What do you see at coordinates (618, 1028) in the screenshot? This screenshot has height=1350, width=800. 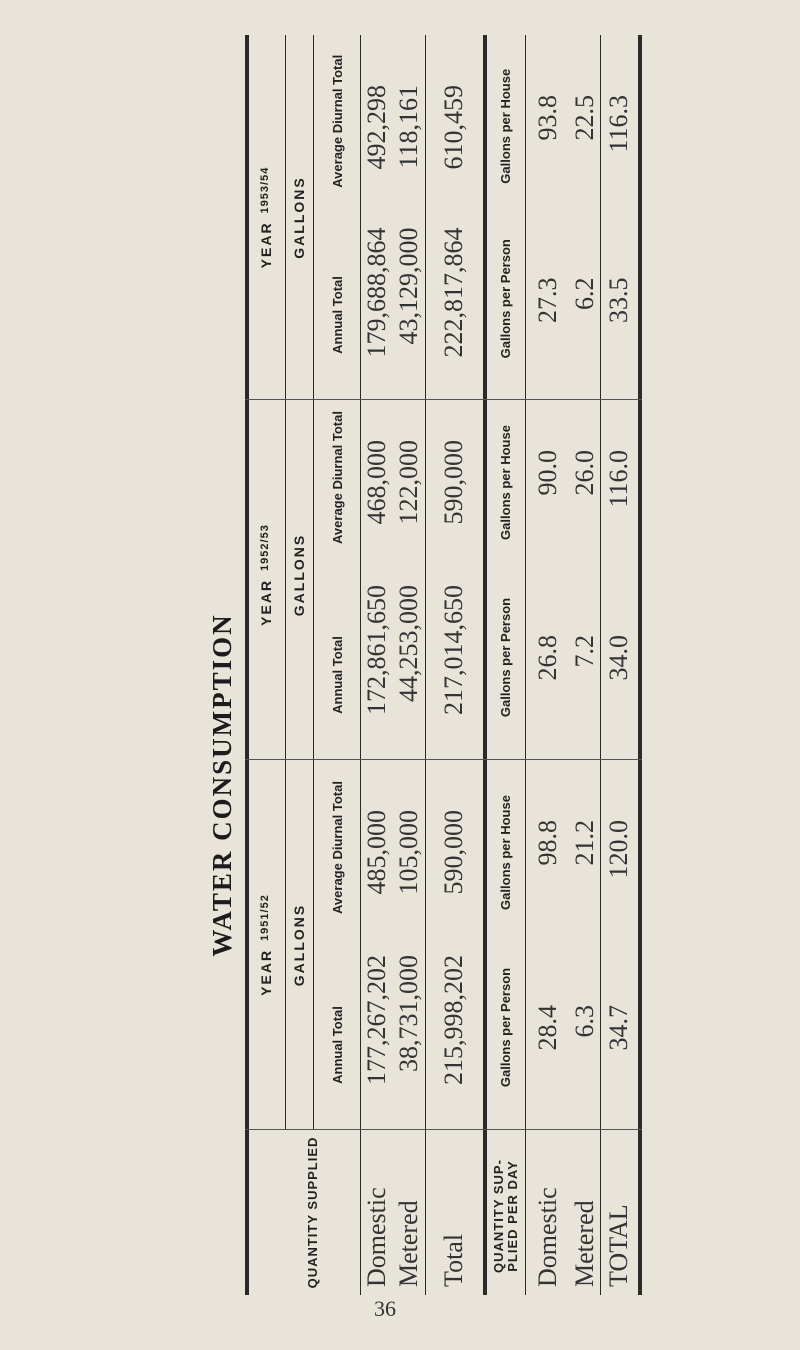 I see `gallons-per-person-value: 34.7` at bounding box center [618, 1028].